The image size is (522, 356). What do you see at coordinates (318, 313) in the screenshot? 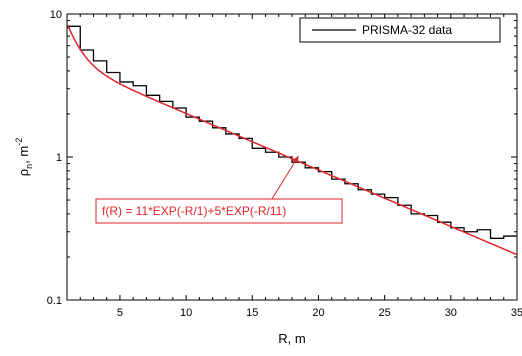
I see `x-tick-label: 20` at bounding box center [318, 313].